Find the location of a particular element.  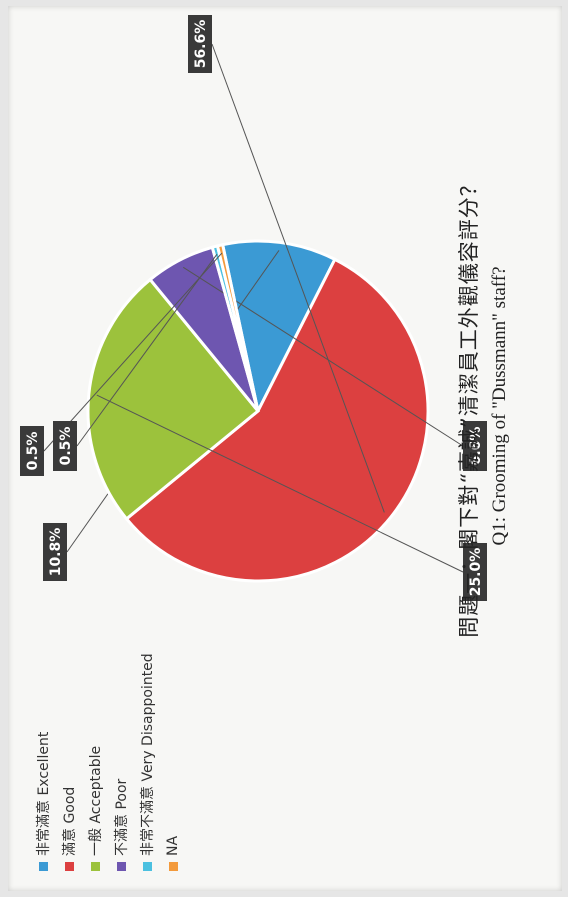

data-label-text: 10.8% is located at coordinates (56, 552).